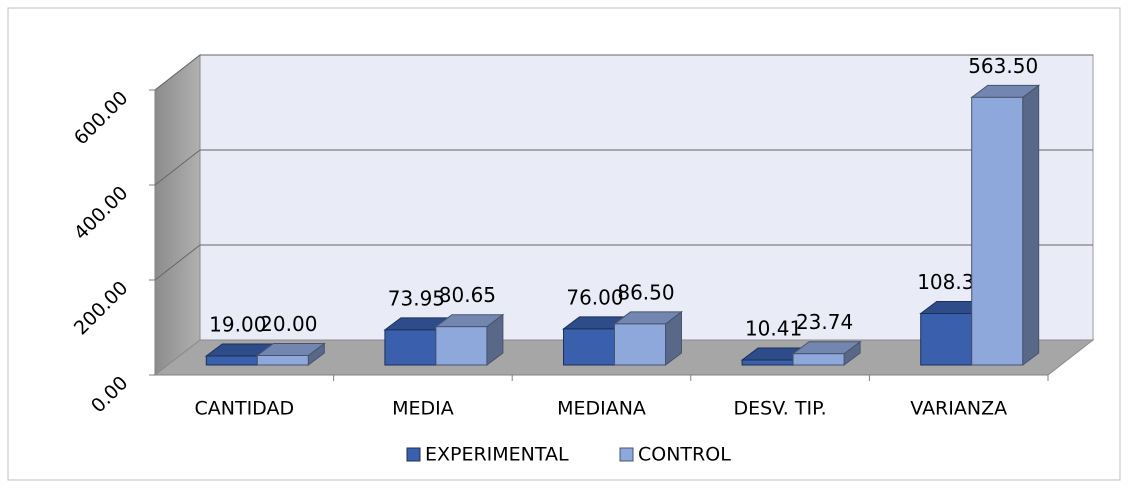 This screenshot has height=488, width=1128. What do you see at coordinates (497, 455) in the screenshot?
I see `legend-label: EXPERIMENTAL` at bounding box center [497, 455].